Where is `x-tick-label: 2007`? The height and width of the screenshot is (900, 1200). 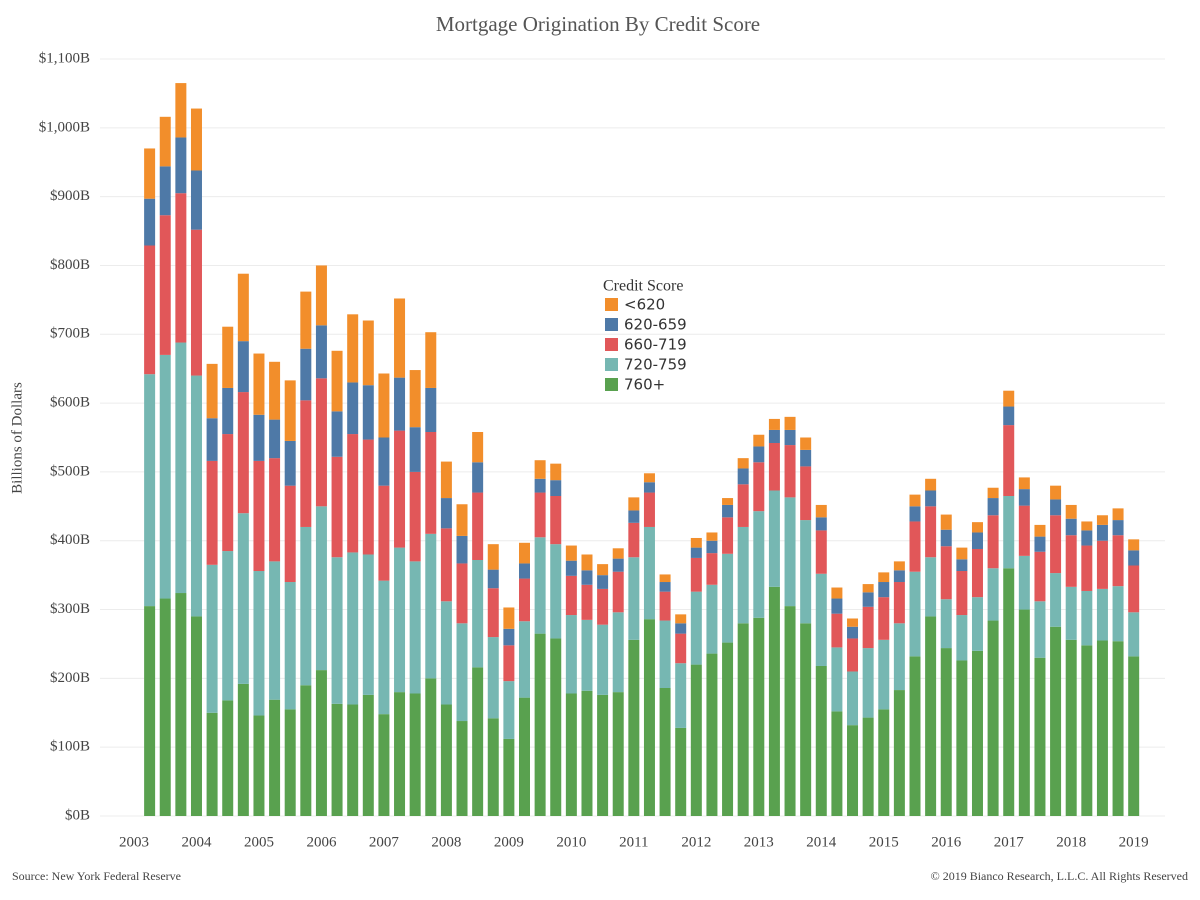
x-tick-label: 2007 is located at coordinates (384, 842).